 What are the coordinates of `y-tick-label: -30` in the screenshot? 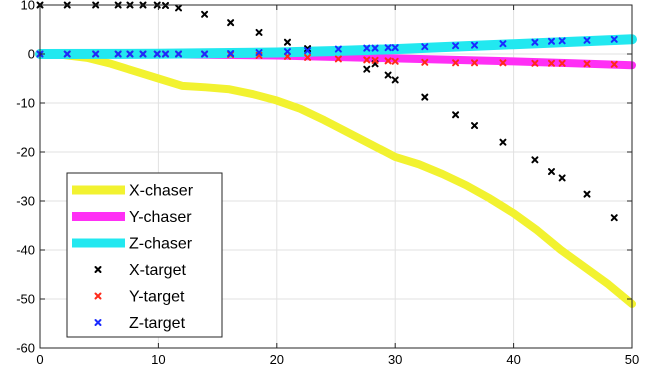 It's located at (25, 201).